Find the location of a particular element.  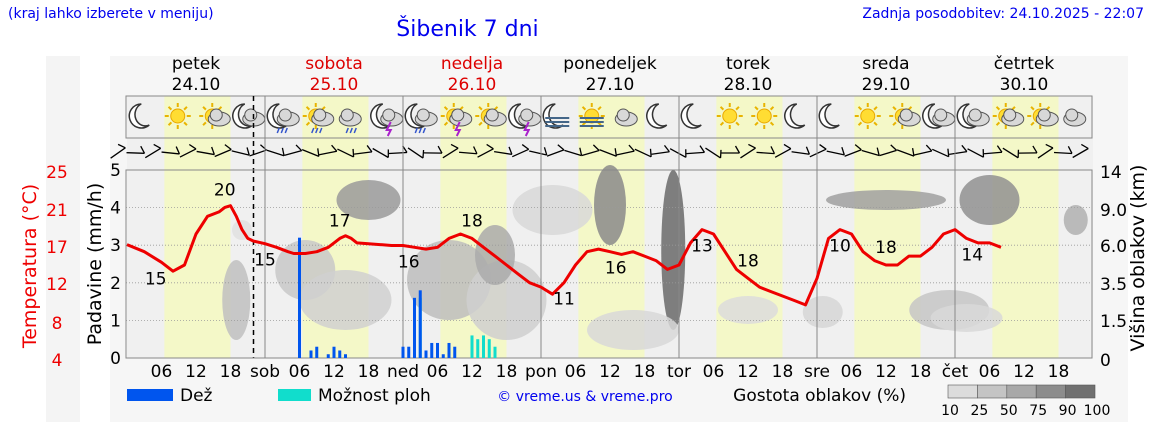

legend-swatch-showers is located at coordinates (294, 395).